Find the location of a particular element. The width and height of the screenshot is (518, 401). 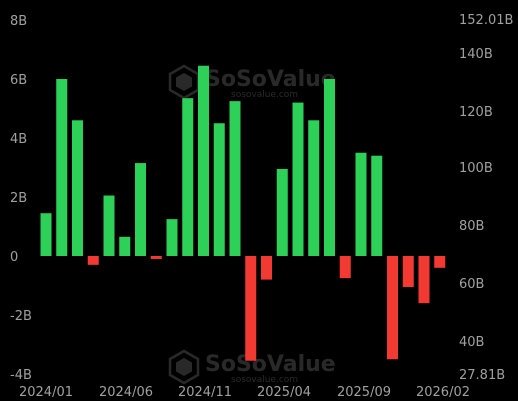

y2-tick-label: 60B is located at coordinates (471, 284).